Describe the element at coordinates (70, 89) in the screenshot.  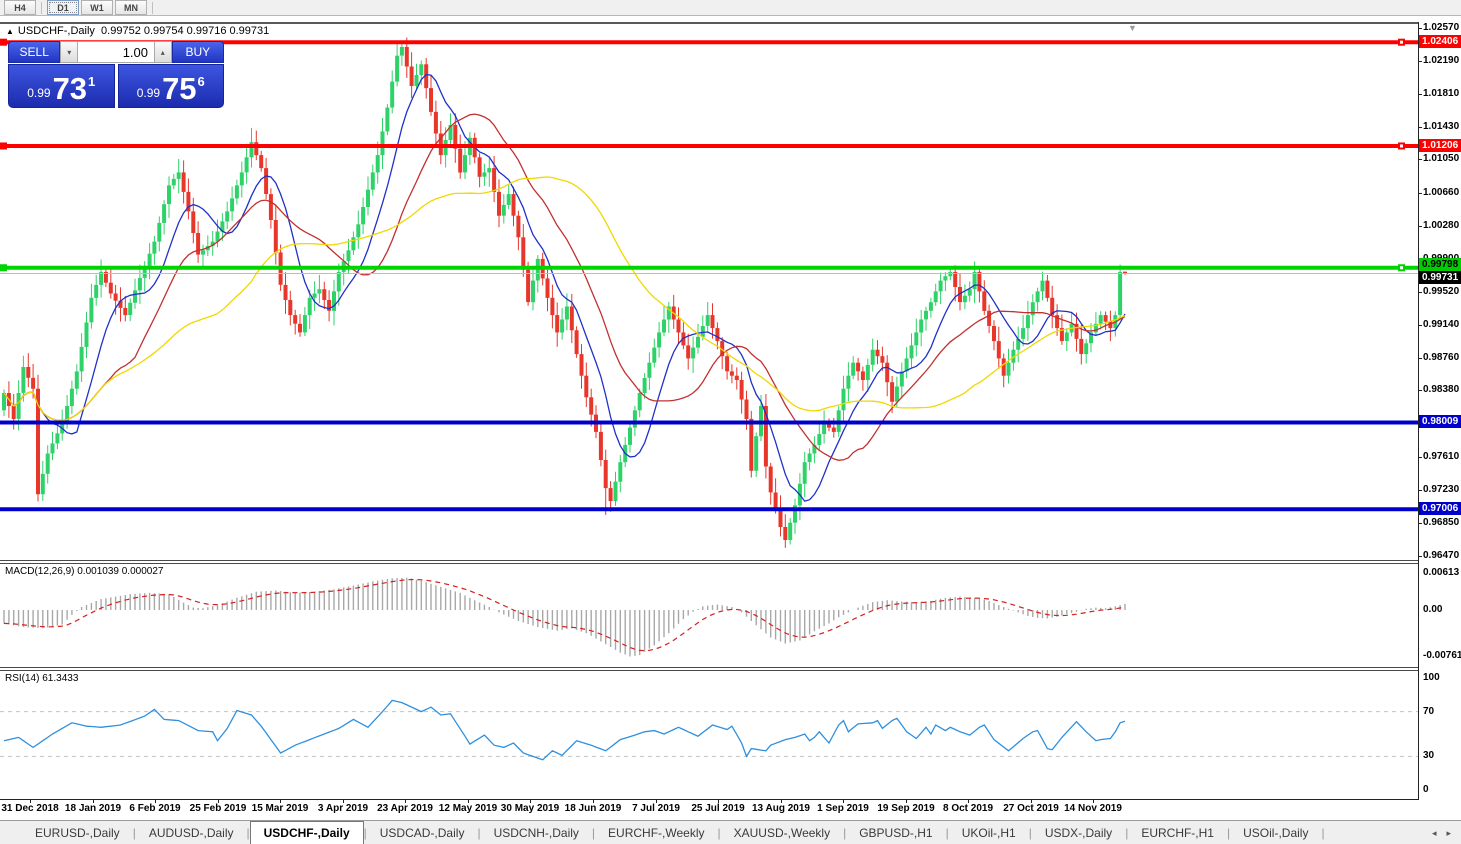
I see `sell-price-main: 73` at that location.